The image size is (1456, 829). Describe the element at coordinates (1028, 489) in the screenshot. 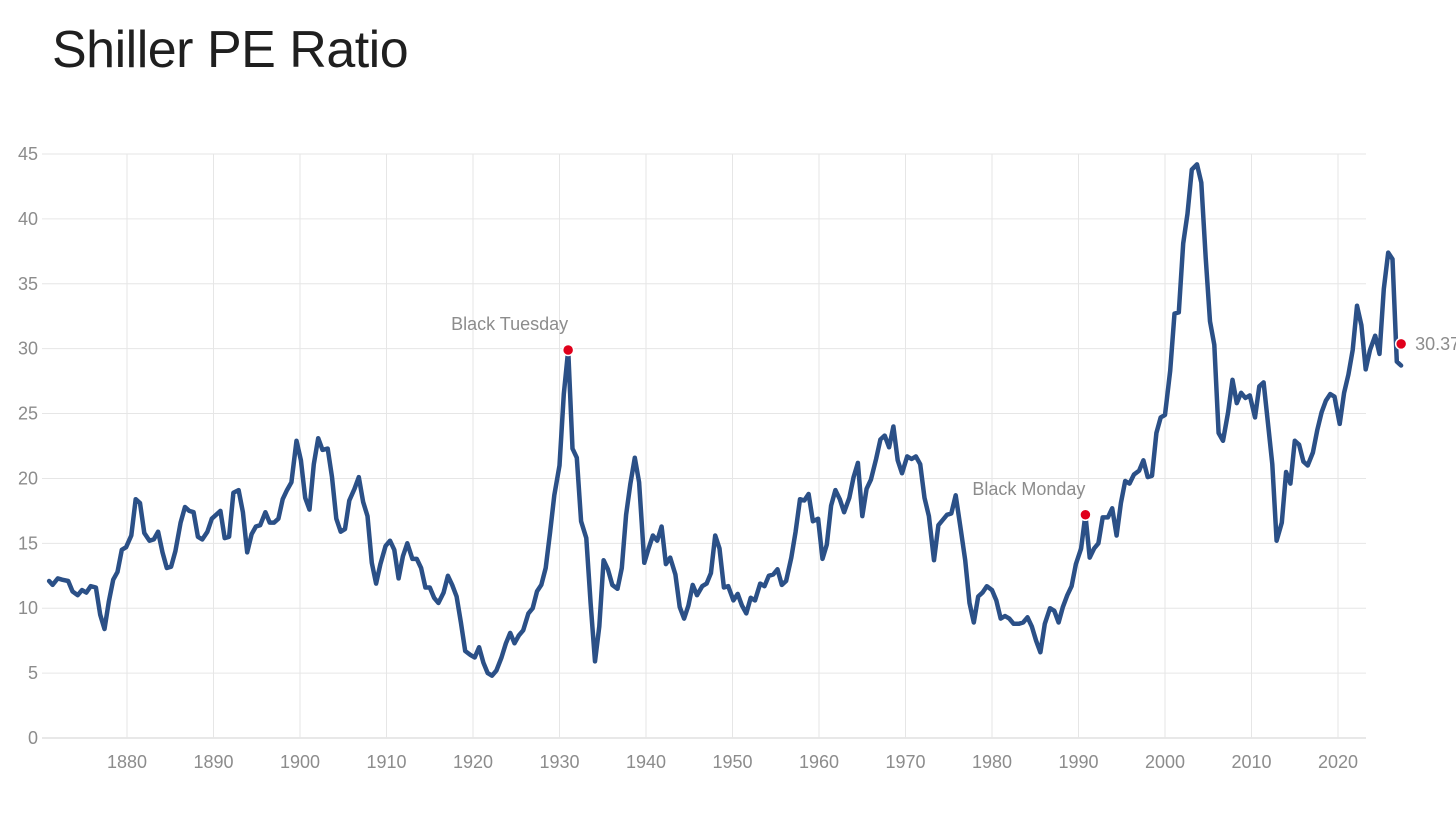

I see `marker-label: Black Monday` at that location.